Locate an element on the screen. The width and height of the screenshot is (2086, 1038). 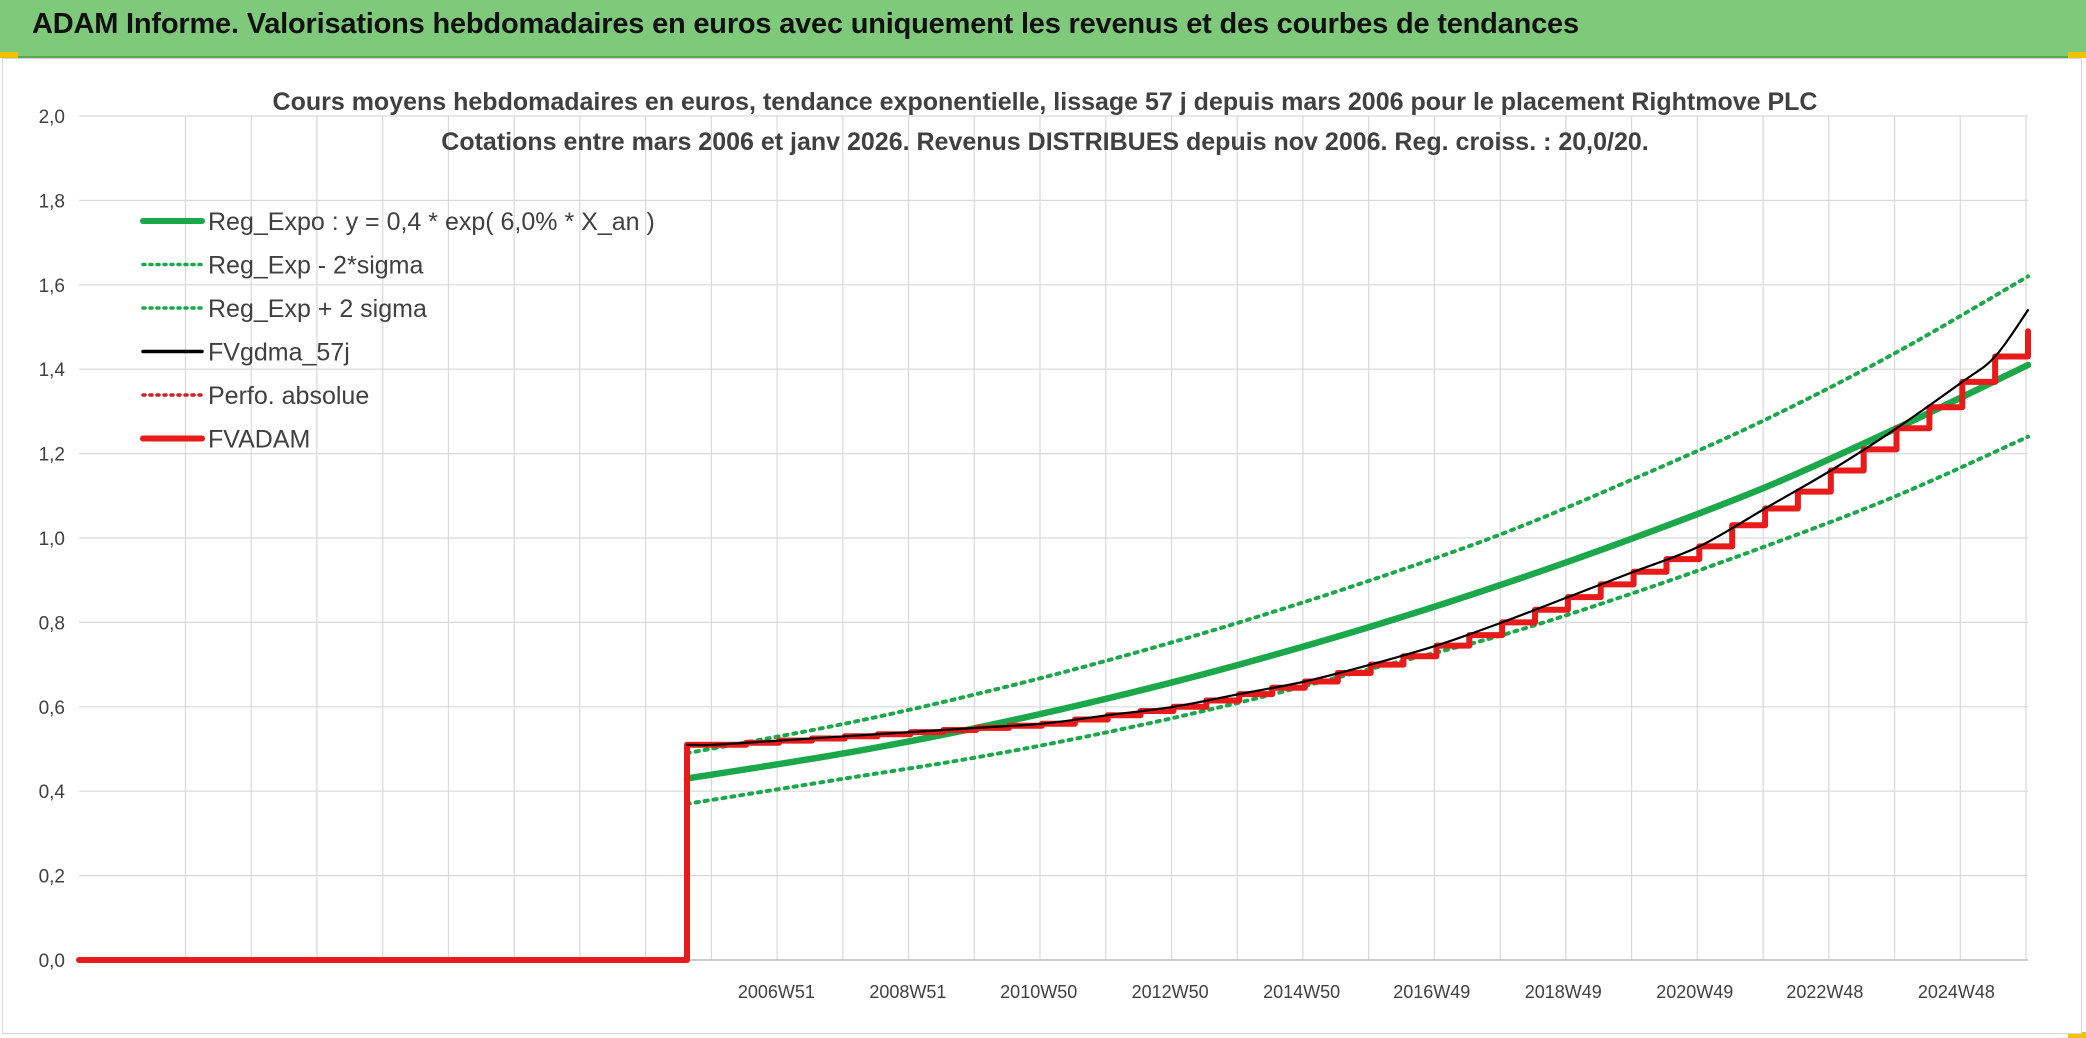
x-tick-label: 2018W49 is located at coordinates (1563, 992).